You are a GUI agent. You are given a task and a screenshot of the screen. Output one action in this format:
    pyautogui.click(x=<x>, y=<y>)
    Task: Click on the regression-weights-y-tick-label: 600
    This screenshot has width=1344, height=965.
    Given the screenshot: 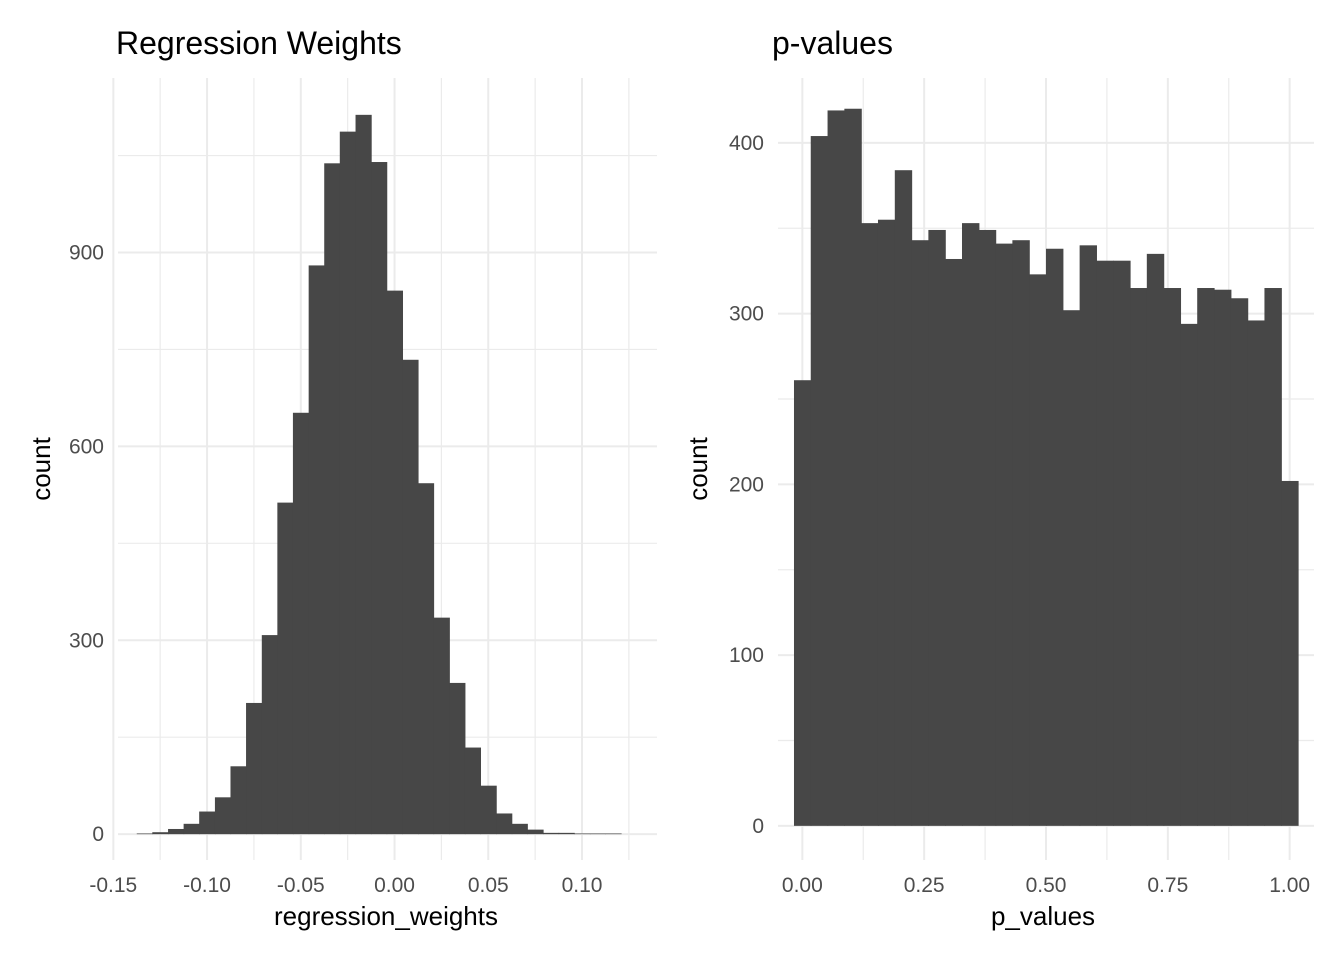 What is the action you would take?
    pyautogui.click(x=86, y=446)
    